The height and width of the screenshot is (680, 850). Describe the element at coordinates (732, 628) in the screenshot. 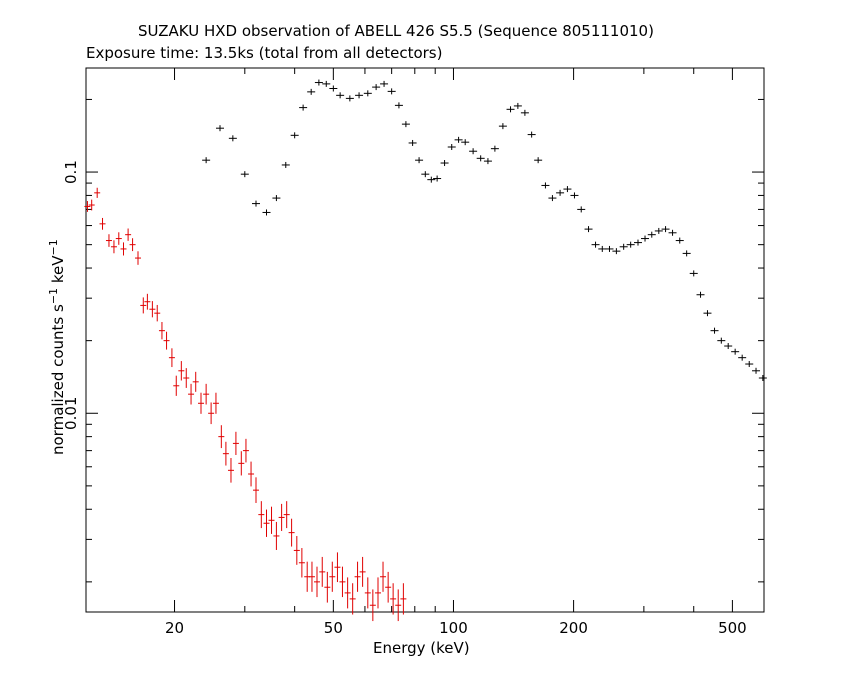

I see `x-tick-label: 500` at that location.